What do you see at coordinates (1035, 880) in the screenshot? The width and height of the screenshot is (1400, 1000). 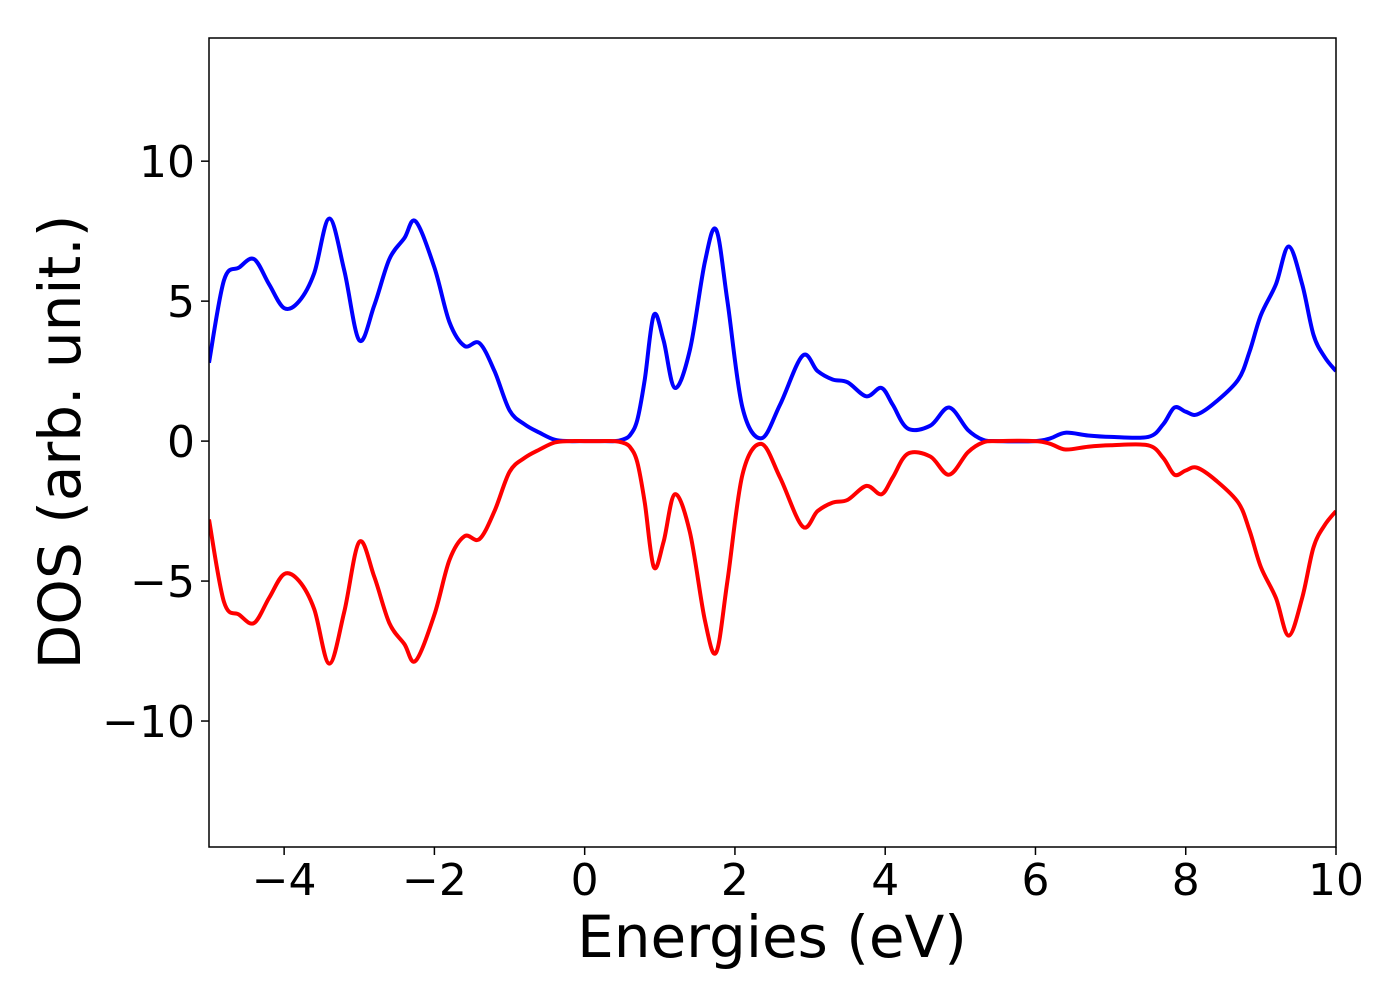 I see `x-tick-label: 6` at bounding box center [1035, 880].